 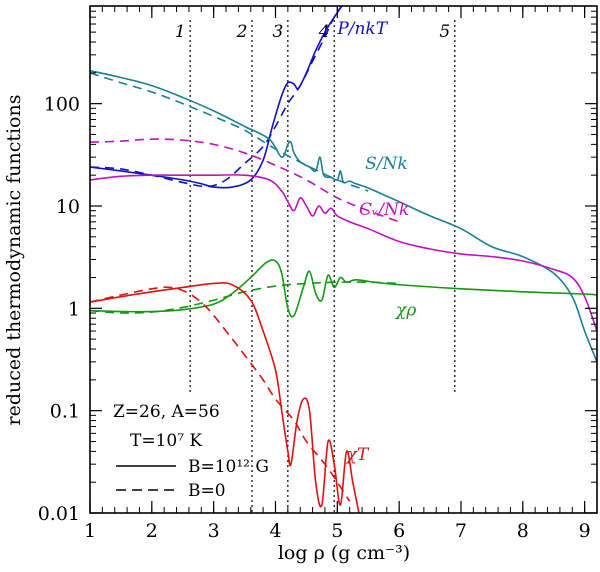 What do you see at coordinates (405, 311) in the screenshot?
I see `series-label-3: χρ` at bounding box center [405, 311].